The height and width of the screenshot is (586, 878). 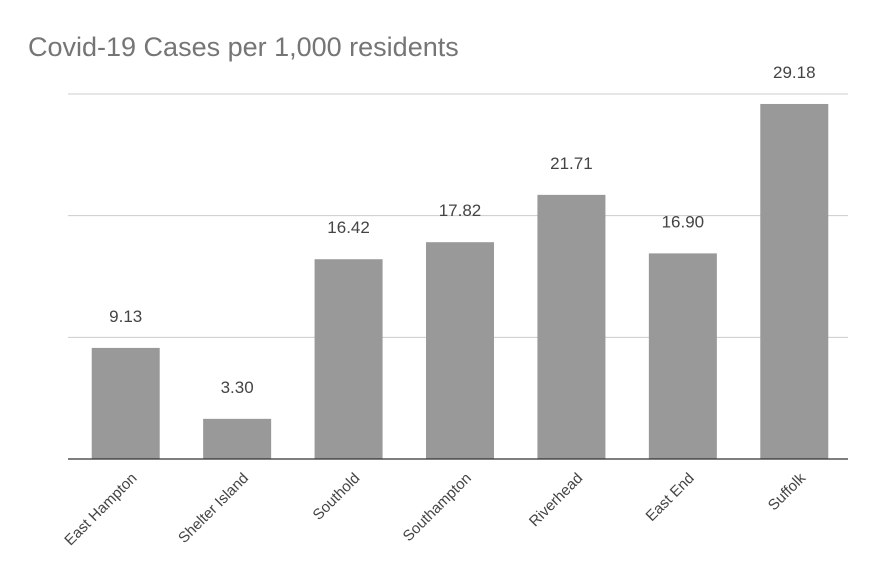 What do you see at coordinates (571, 326) in the screenshot?
I see `bar-riverhead` at bounding box center [571, 326].